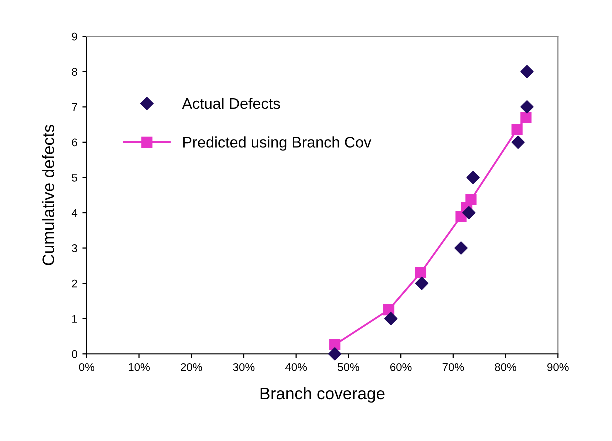 The height and width of the screenshot is (441, 612). What do you see at coordinates (278, 143) in the screenshot?
I see `legend-label: Predicted using Branch Cov` at bounding box center [278, 143].